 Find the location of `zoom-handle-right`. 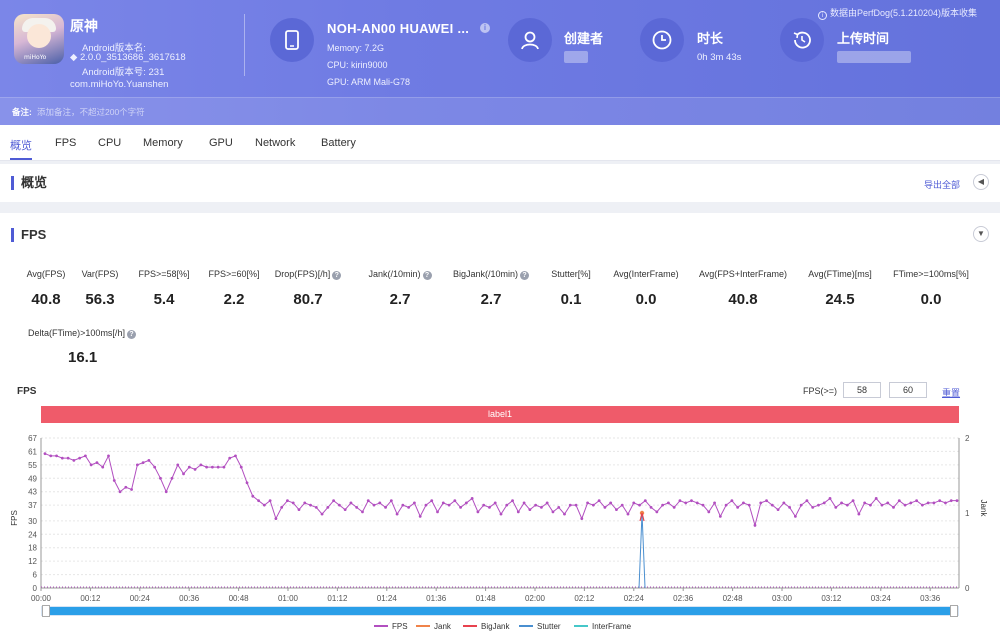

zoom-handle-right is located at coordinates (954, 611).